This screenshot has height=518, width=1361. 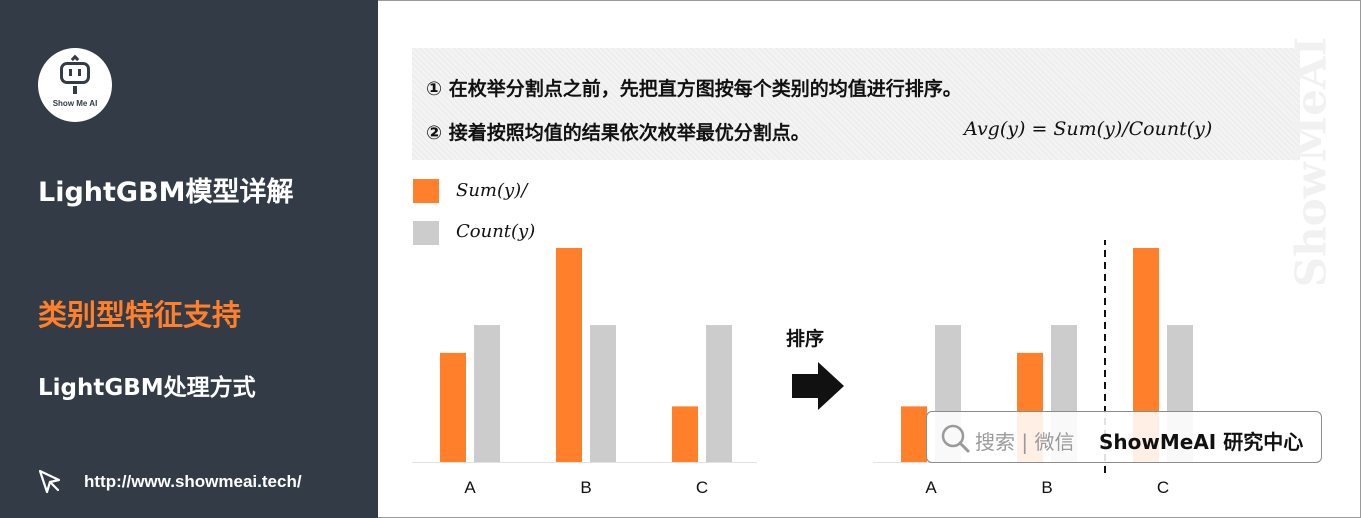 I want to click on showmeai-logo: Show Me AI, so click(x=75, y=85).